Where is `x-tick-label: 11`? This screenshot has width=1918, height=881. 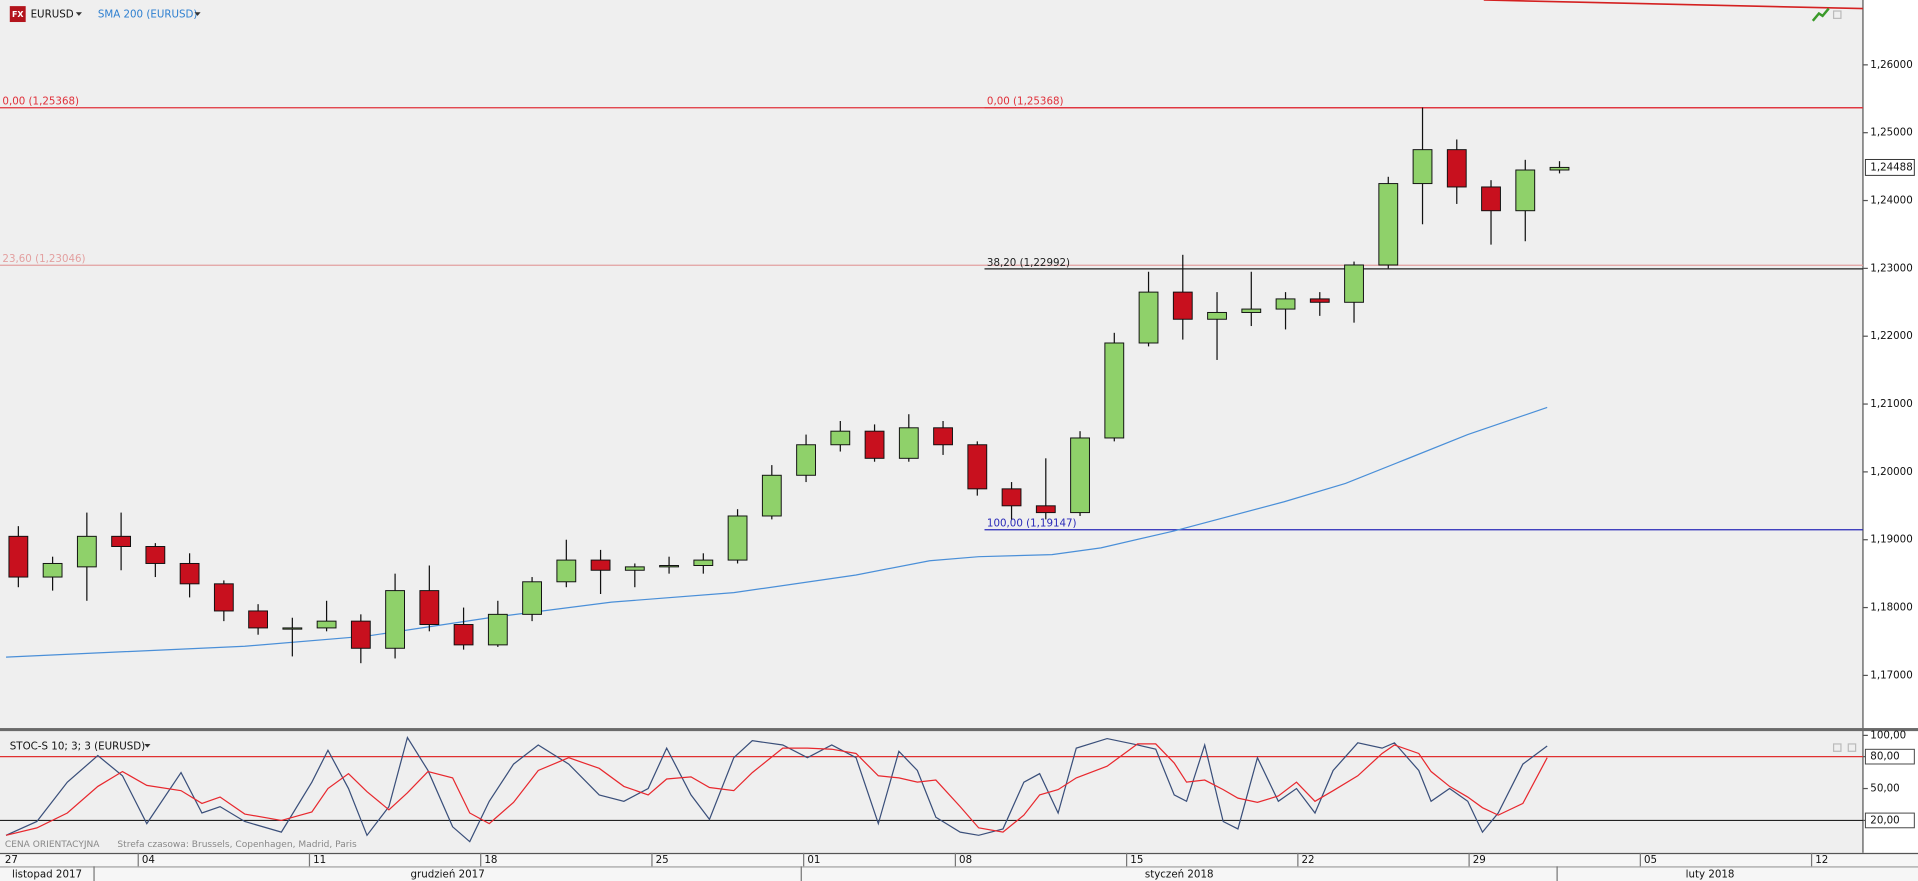 x-tick-label: 11 is located at coordinates (319, 860).